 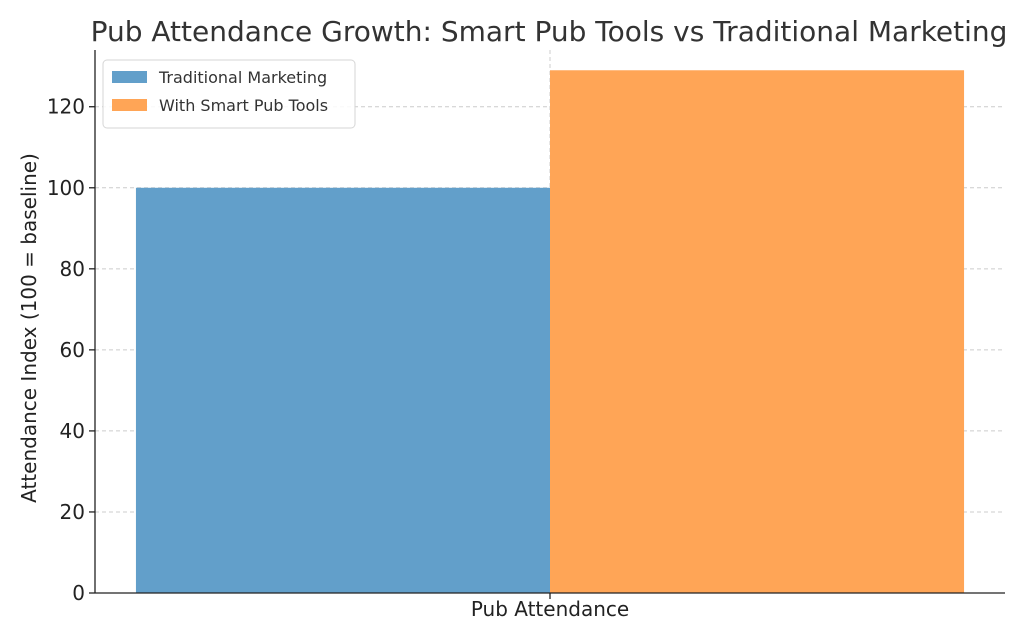 What do you see at coordinates (72, 269) in the screenshot?
I see `y-tick-label: 80` at bounding box center [72, 269].